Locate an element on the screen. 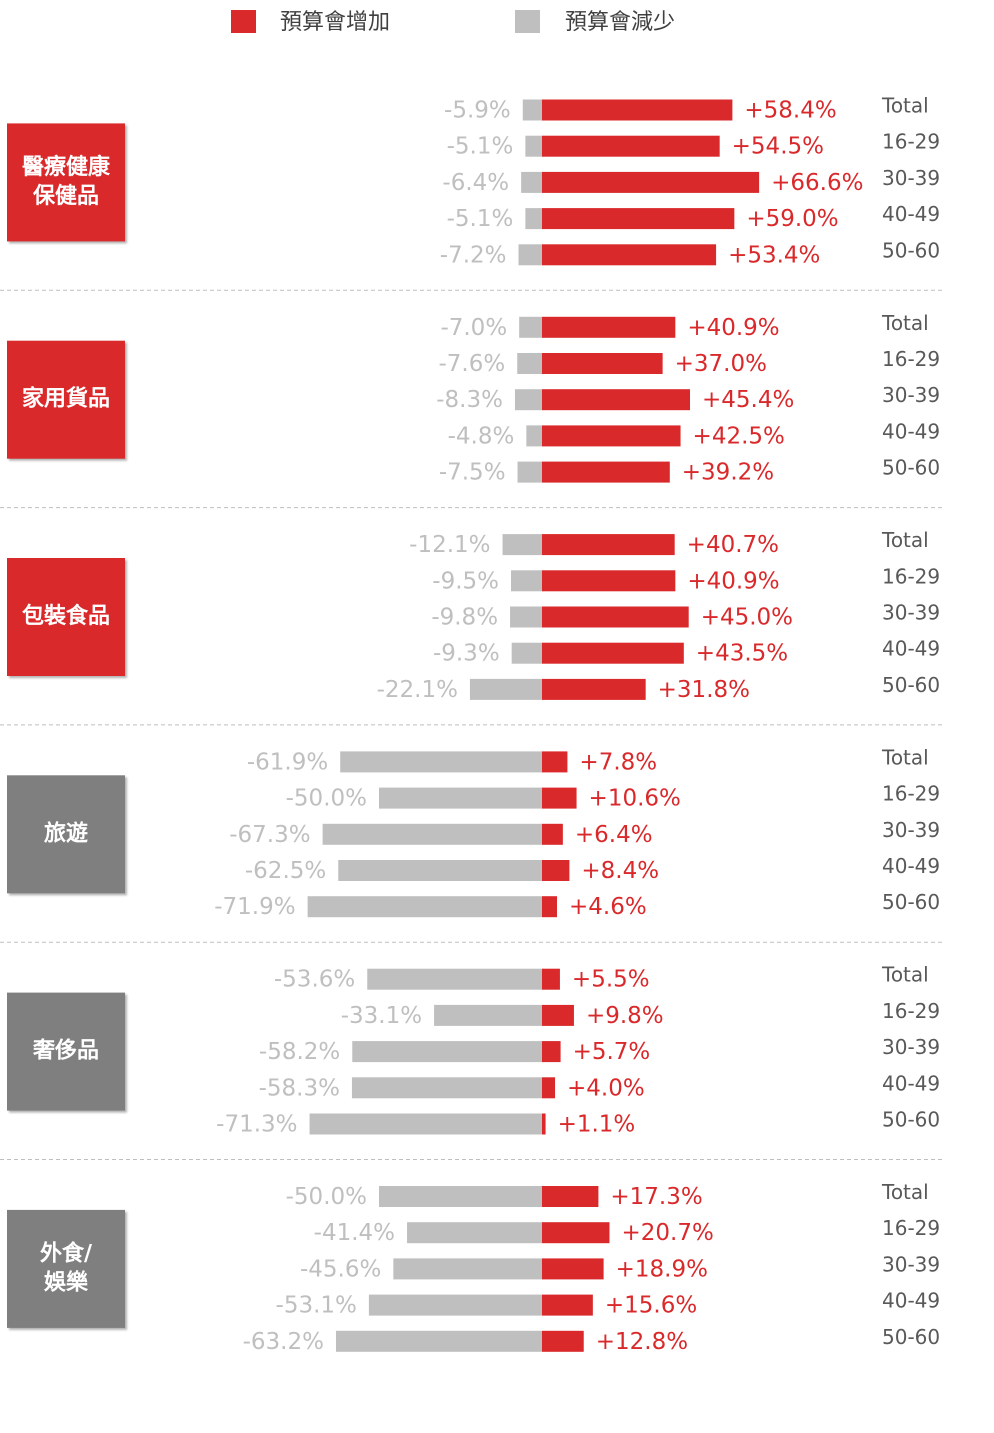 The width and height of the screenshot is (994, 1433). increase-label: +39.2% is located at coordinates (728, 473).